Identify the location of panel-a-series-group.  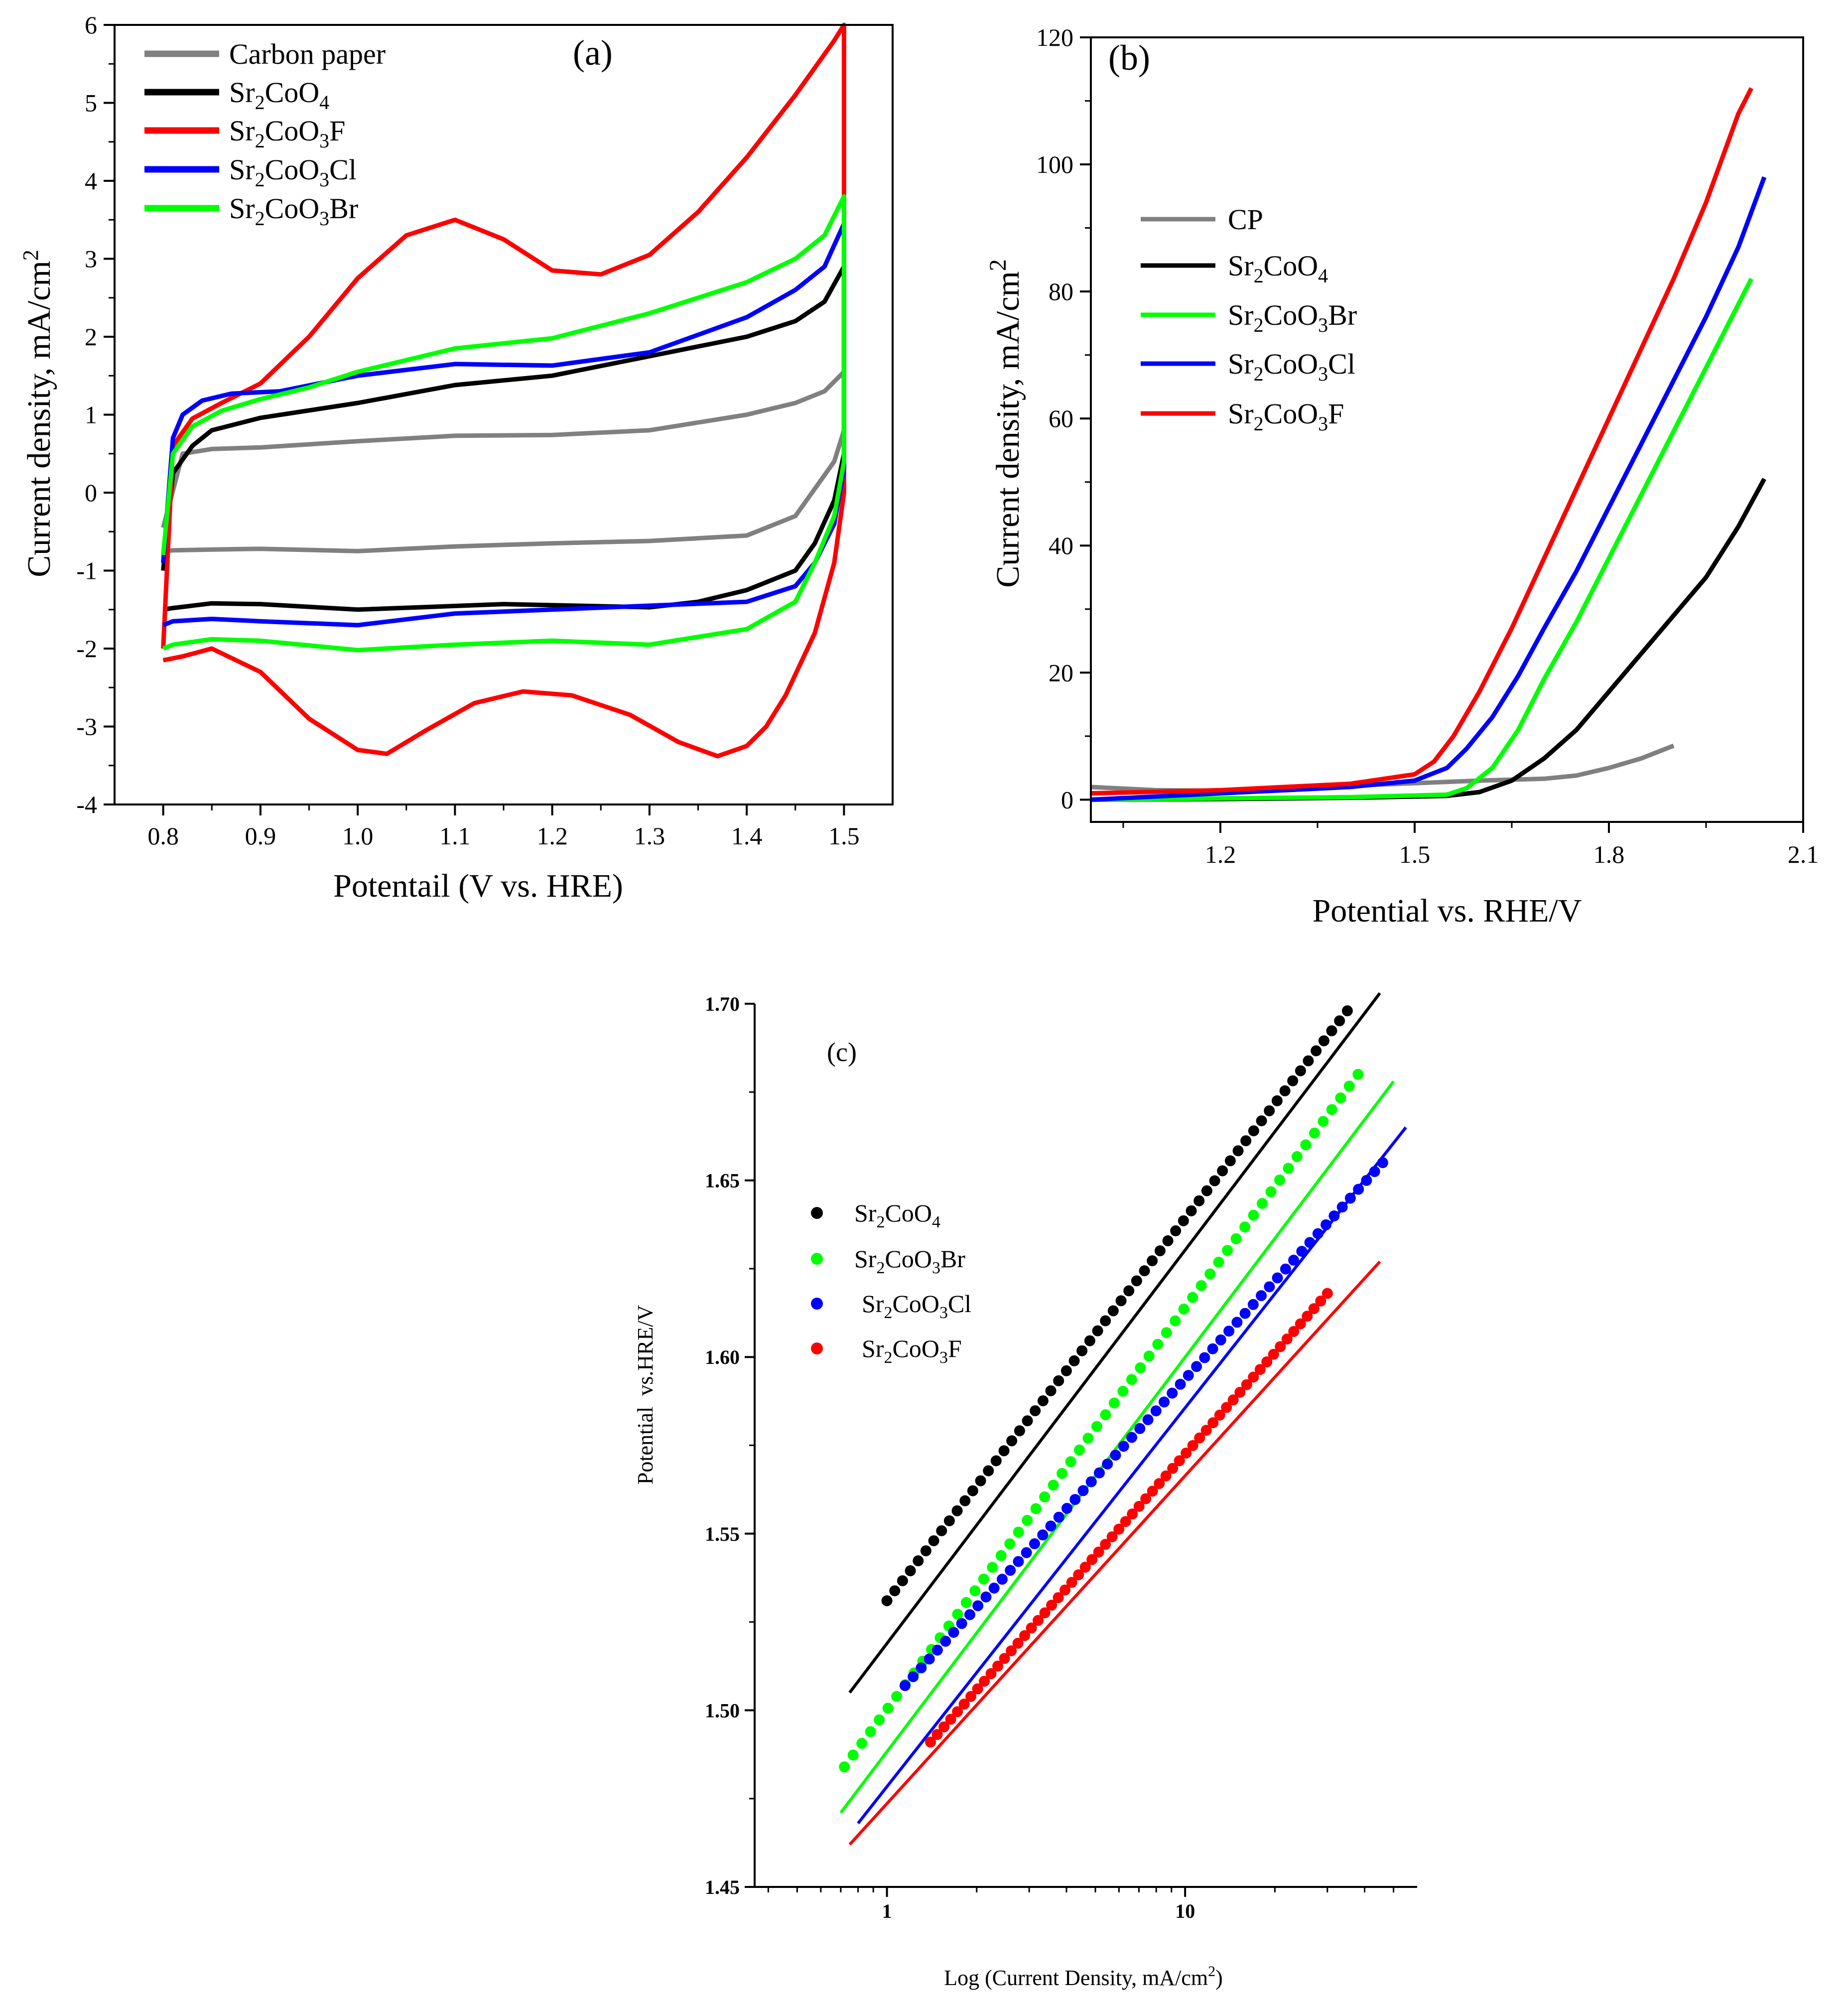
(503, 391).